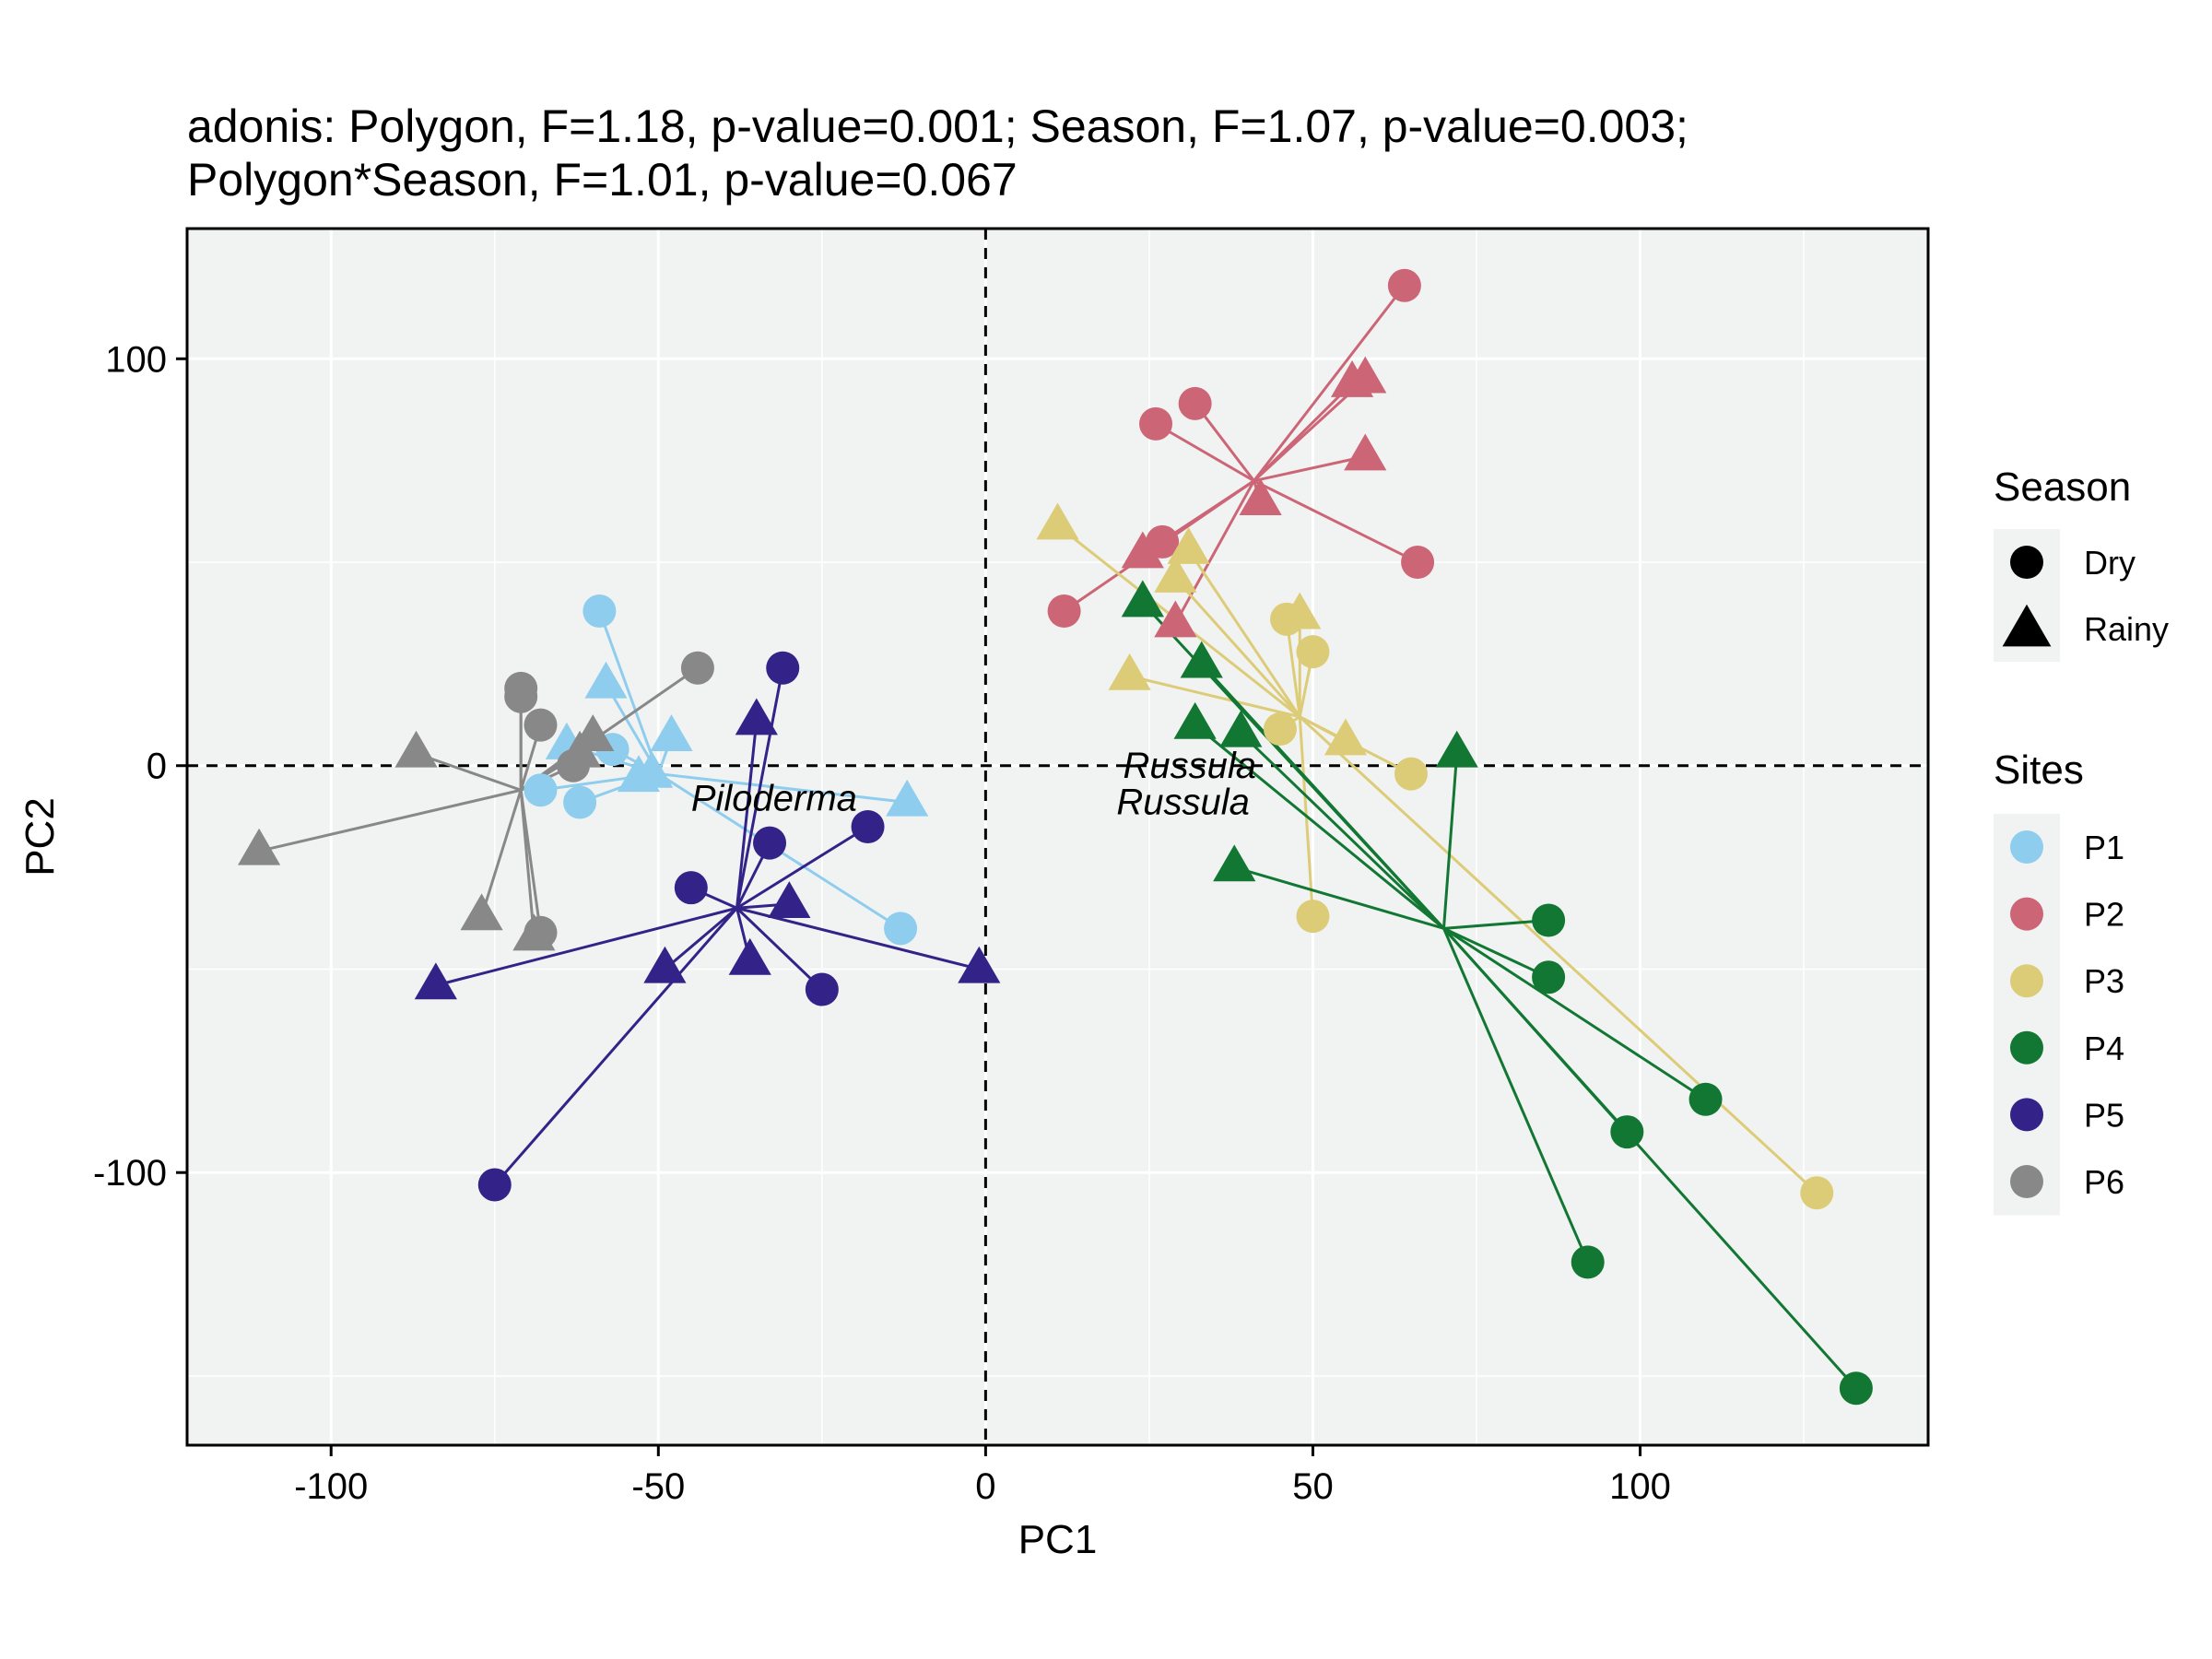 Image resolution: width=2212 pixels, height=1659 pixels. Describe the element at coordinates (541, 790) in the screenshot. I see `point-dry-p1` at that location.